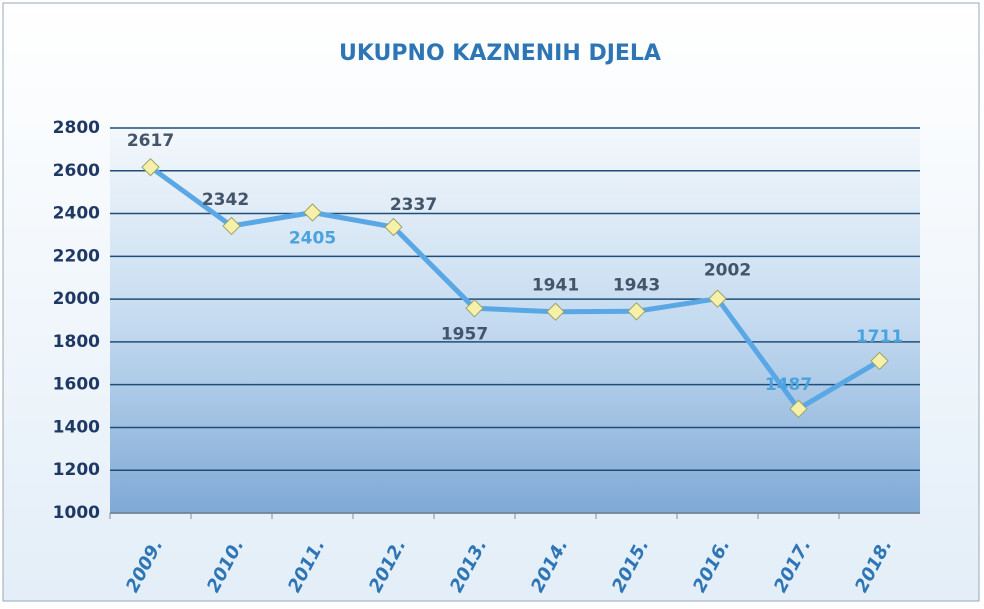 The image size is (984, 609). Describe the element at coordinates (788, 385) in the screenshot. I see `data-label: 1487` at that location.